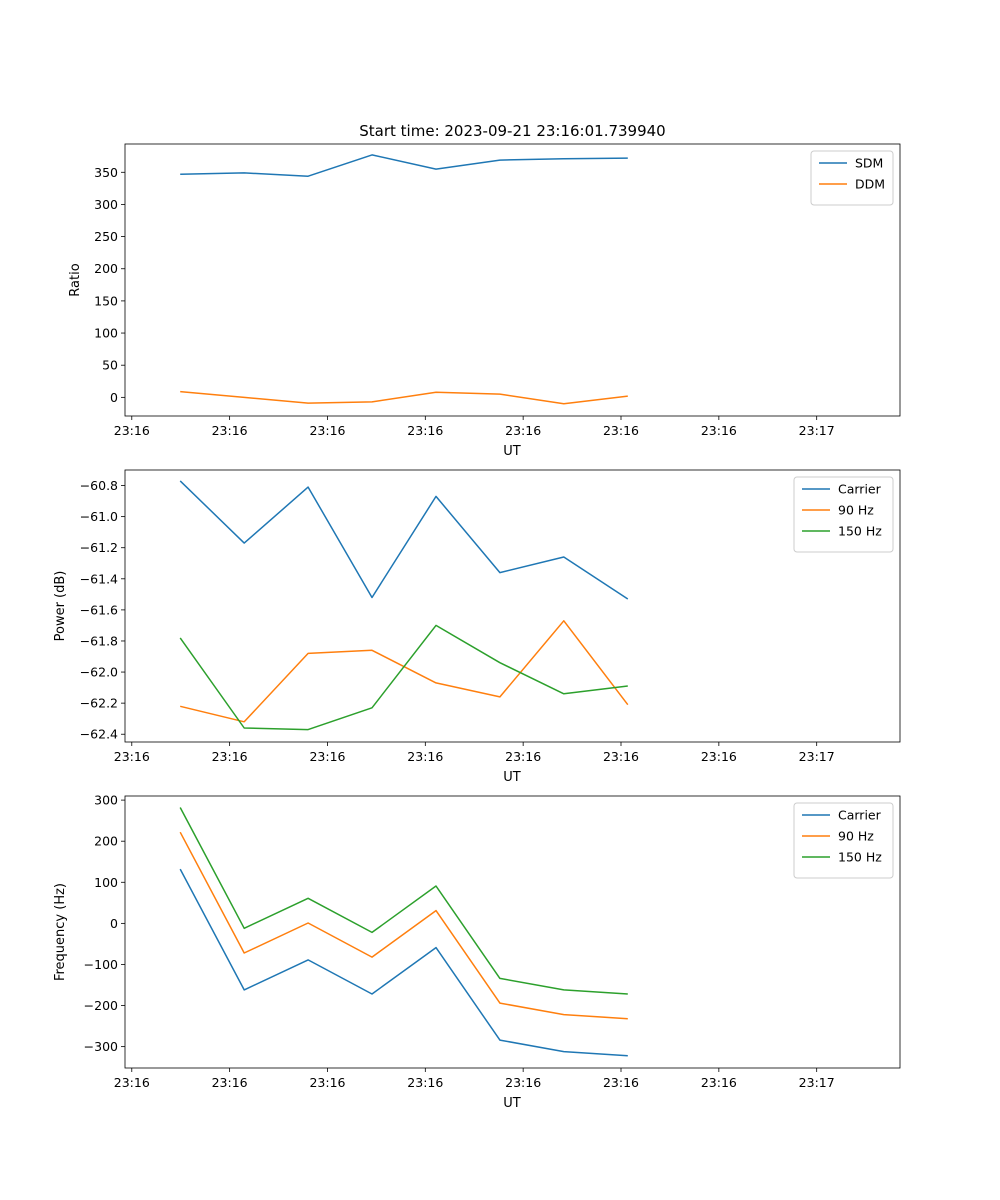 This screenshot has width=1000, height=1200. I want to click on y-tick-label: −61.4, so click(99, 578).